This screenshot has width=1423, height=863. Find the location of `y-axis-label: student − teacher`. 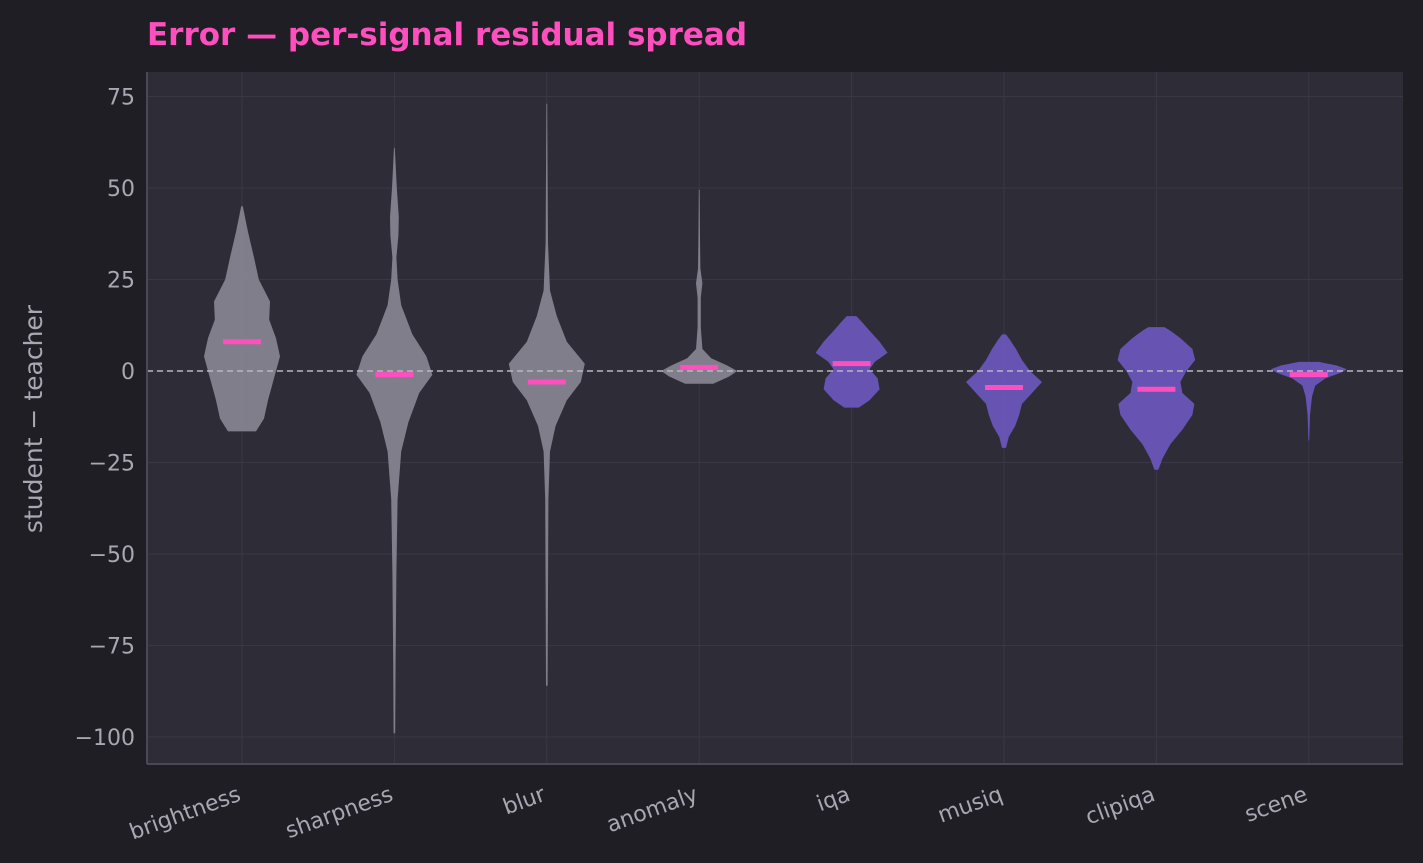

y-axis-label: student − teacher is located at coordinates (33, 418).